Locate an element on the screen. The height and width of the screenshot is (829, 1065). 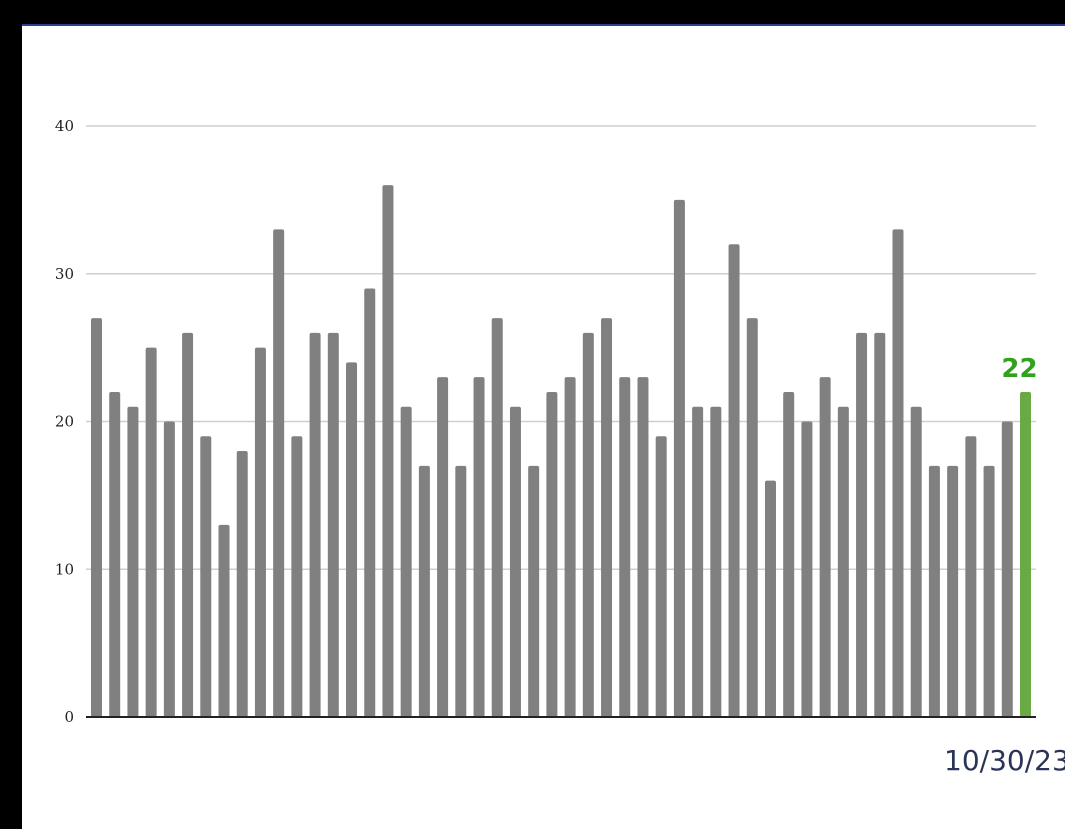
bar-highlighted is located at coordinates (1025, 554).